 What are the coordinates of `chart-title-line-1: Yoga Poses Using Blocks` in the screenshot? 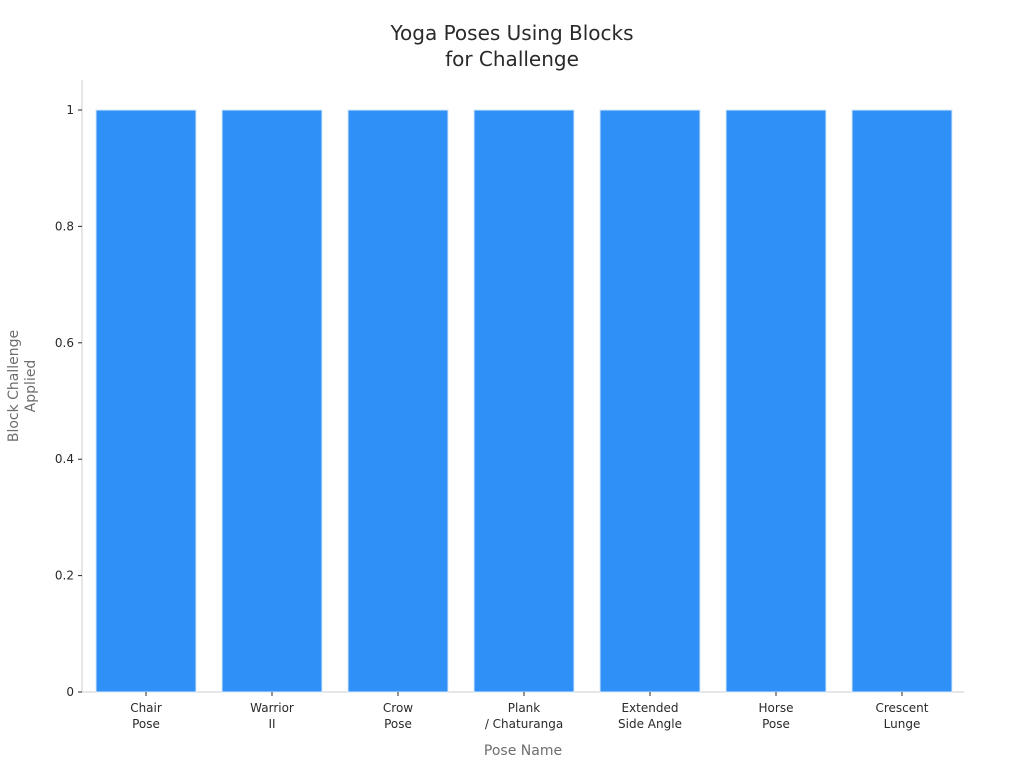 It's located at (511, 33).